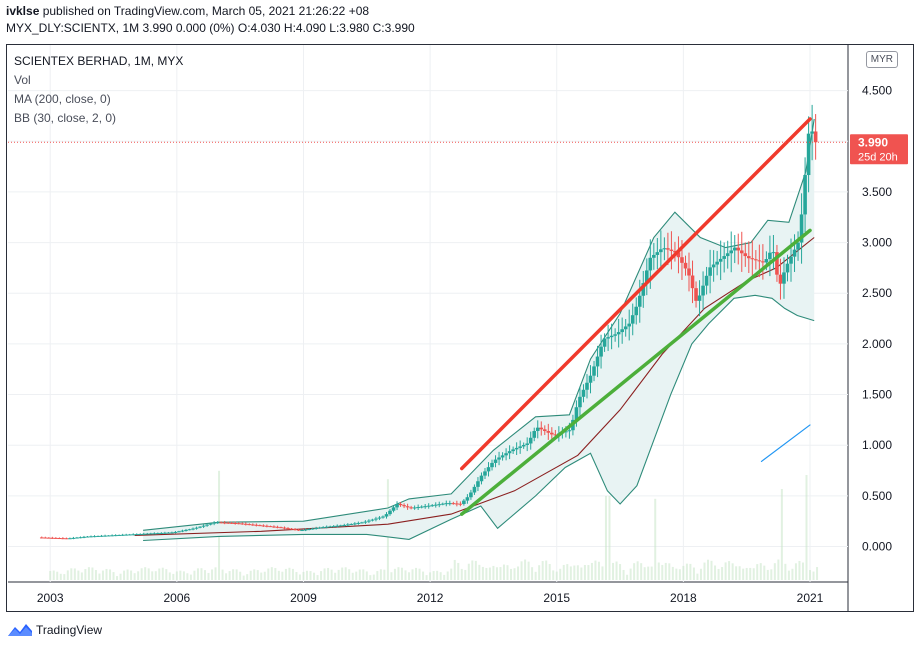  What do you see at coordinates (434, 525) in the screenshot?
I see `volume-bars` at bounding box center [434, 525].